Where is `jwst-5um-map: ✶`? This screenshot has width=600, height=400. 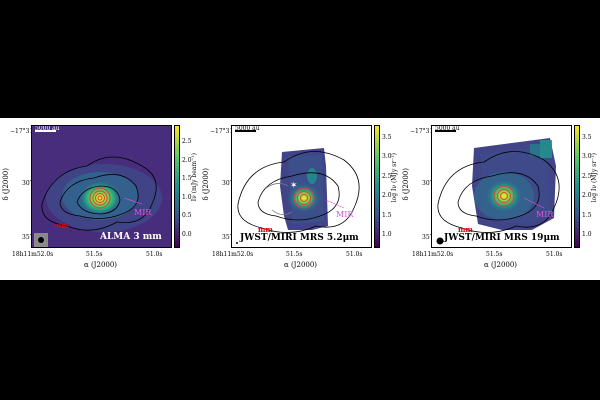
jwst-5um-map: ✶ is located at coordinates (297, 187).